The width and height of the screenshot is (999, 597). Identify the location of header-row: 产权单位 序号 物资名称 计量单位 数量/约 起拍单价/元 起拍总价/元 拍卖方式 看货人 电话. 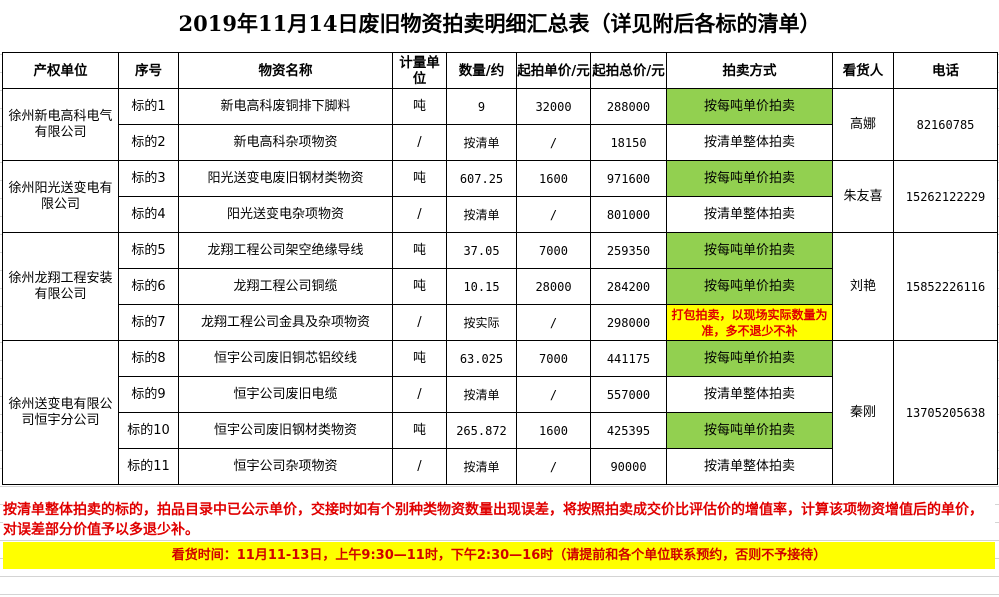
(500, 70).